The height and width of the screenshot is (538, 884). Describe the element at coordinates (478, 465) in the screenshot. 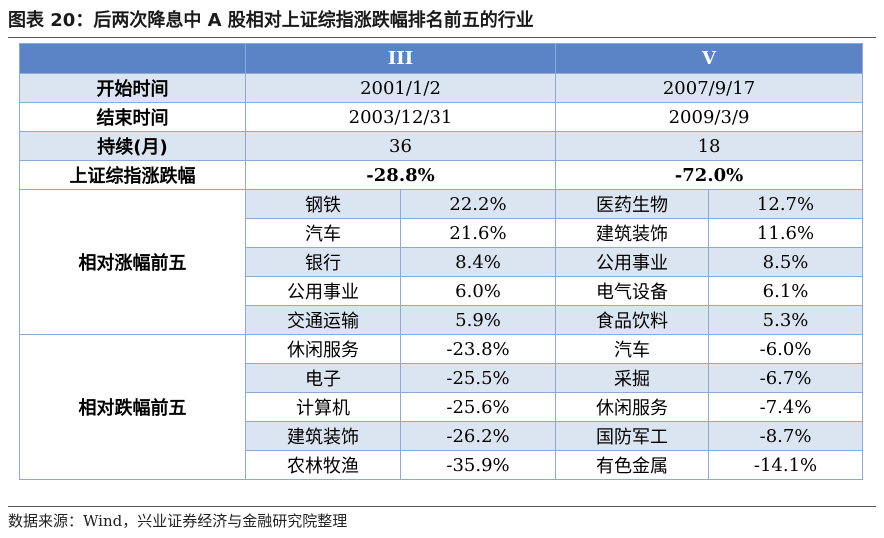

I see `value-cell: -35.9%` at that location.